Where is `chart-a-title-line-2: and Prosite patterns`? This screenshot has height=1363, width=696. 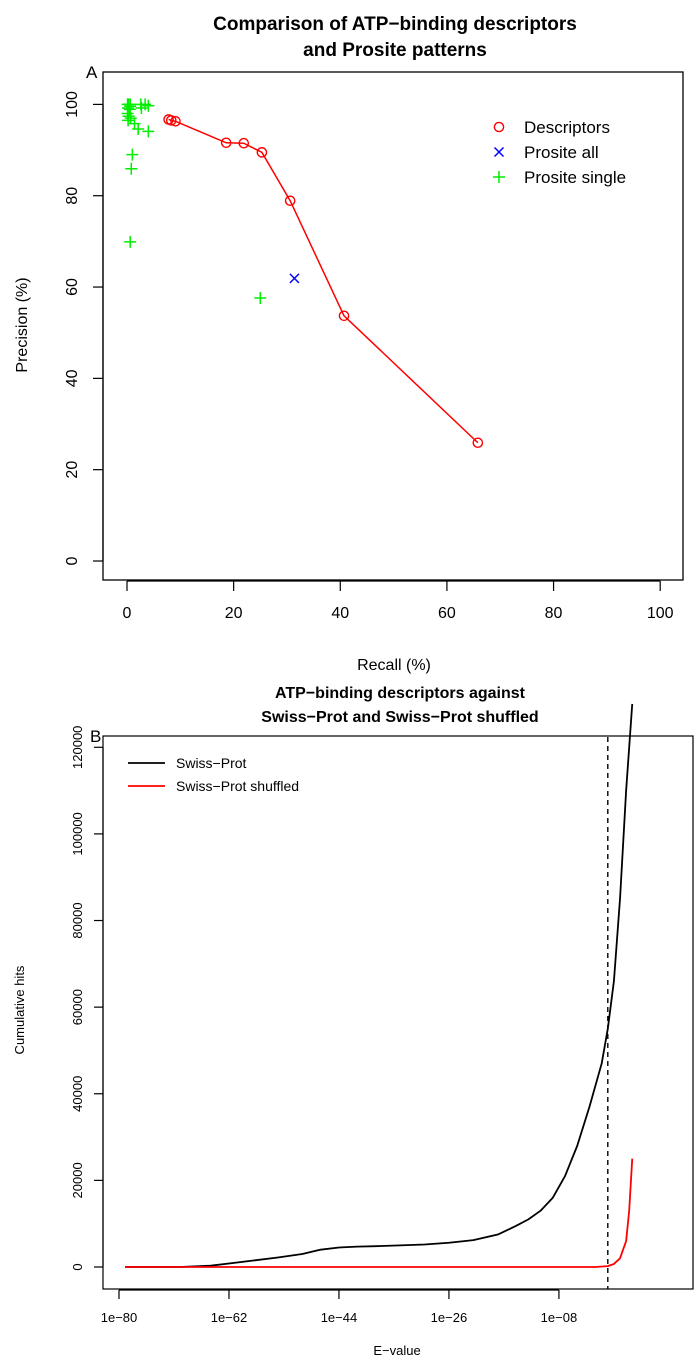 chart-a-title-line-2: and Prosite patterns is located at coordinates (395, 50).